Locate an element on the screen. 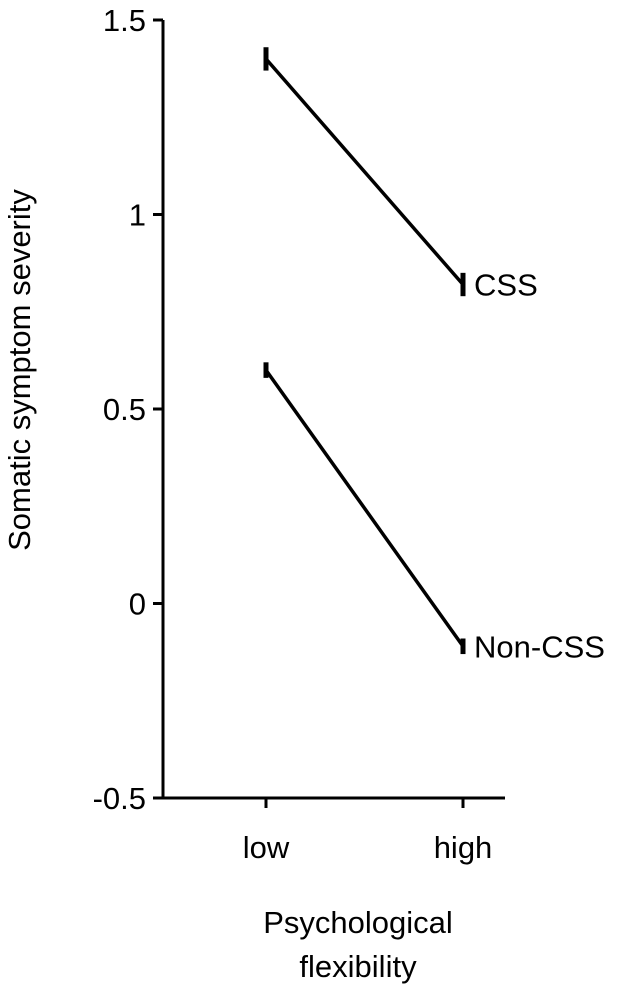 This screenshot has width=640, height=991. x-axis-label-line-2: flexibility is located at coordinates (358, 966).